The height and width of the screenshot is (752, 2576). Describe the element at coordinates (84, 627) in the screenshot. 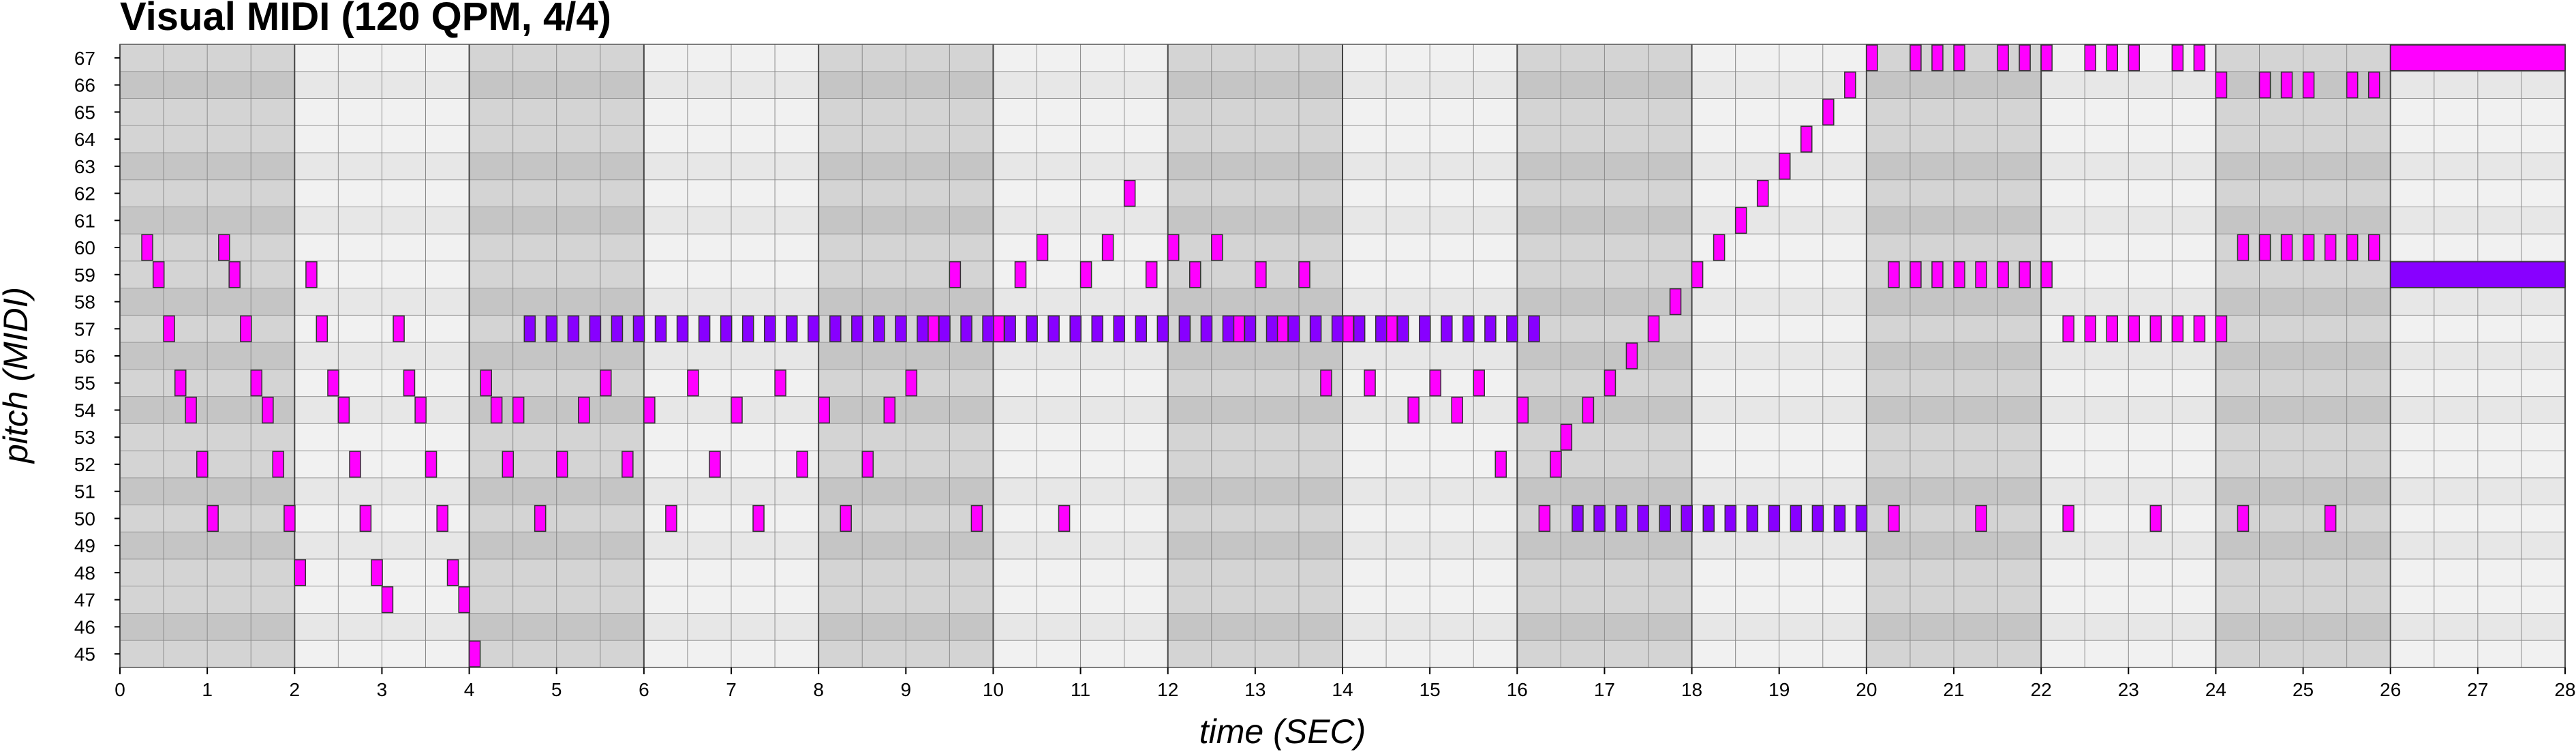

I see `y-tick-label: 46` at that location.